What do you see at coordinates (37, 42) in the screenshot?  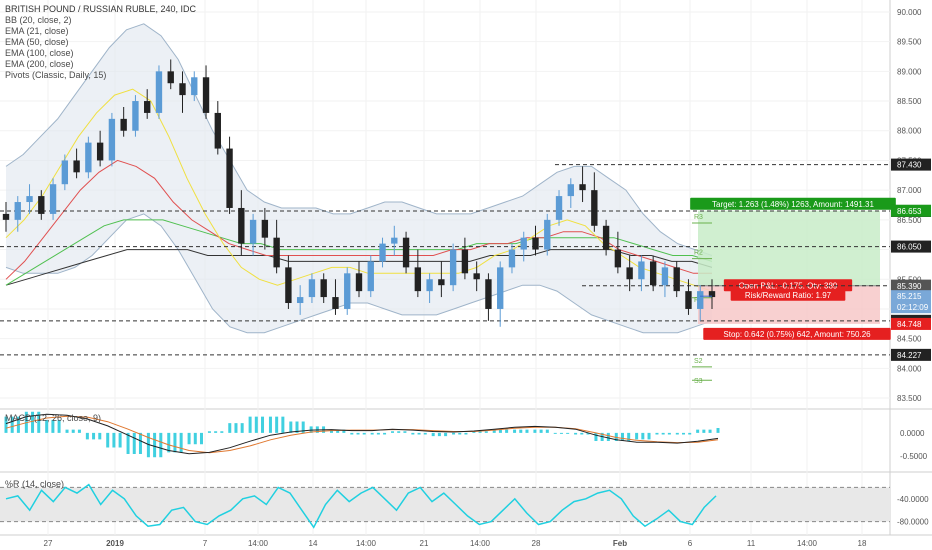 I see `legend-ema50: EMA (50, close)` at bounding box center [37, 42].